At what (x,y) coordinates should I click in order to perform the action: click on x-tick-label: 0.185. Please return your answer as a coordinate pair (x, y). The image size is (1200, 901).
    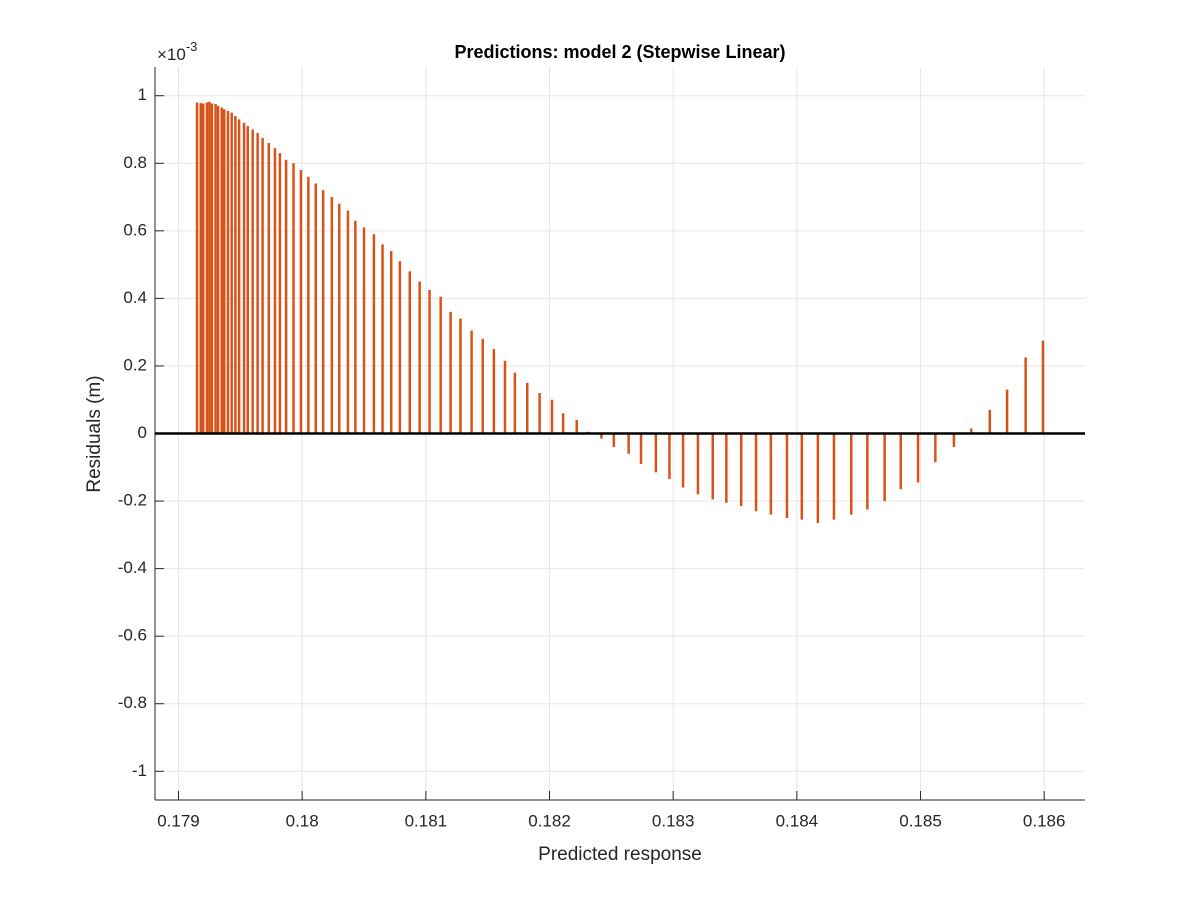
    Looking at the image, I should click on (920, 820).